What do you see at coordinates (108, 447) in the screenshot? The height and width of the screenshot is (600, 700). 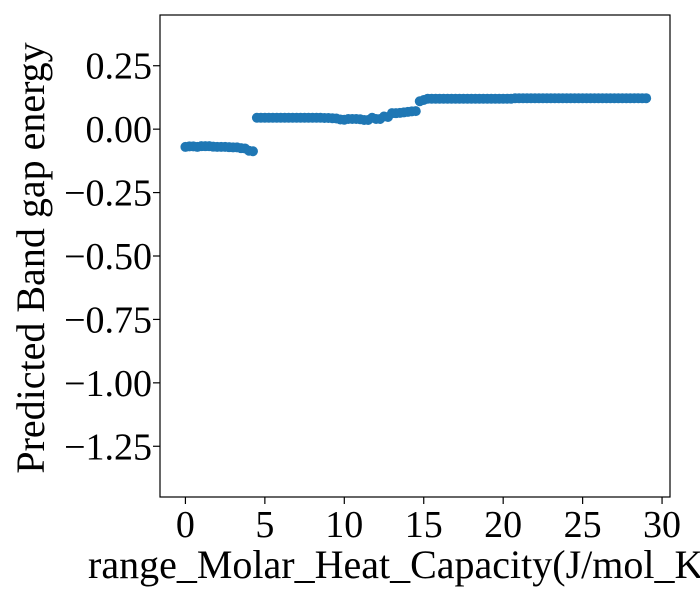 I see `y-tick-label: −1.25` at bounding box center [108, 447].